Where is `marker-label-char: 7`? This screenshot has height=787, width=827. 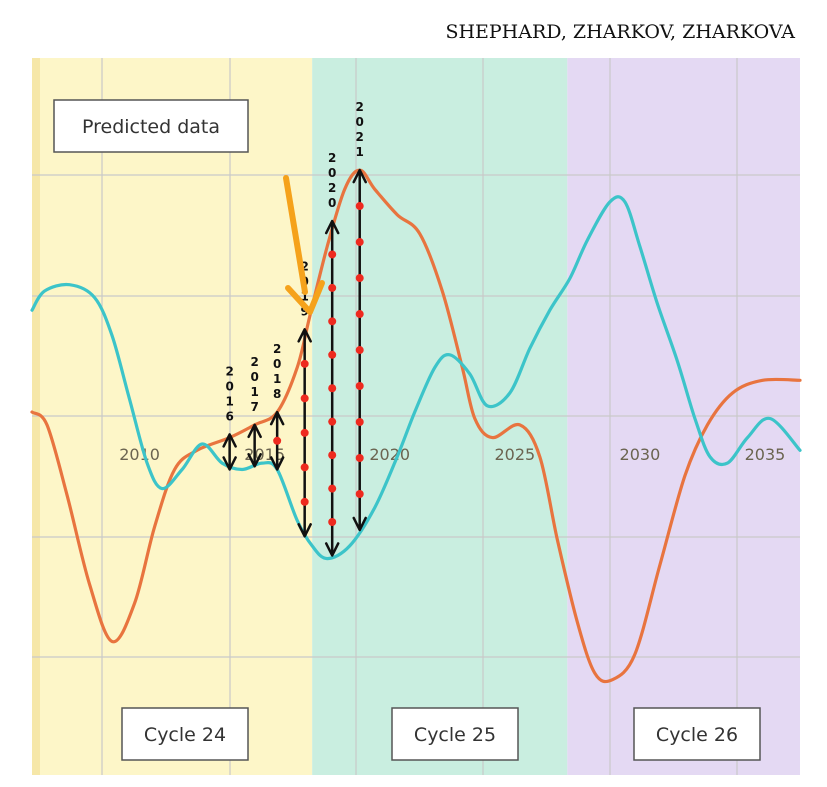 marker-label-char: 7 is located at coordinates (254, 407).